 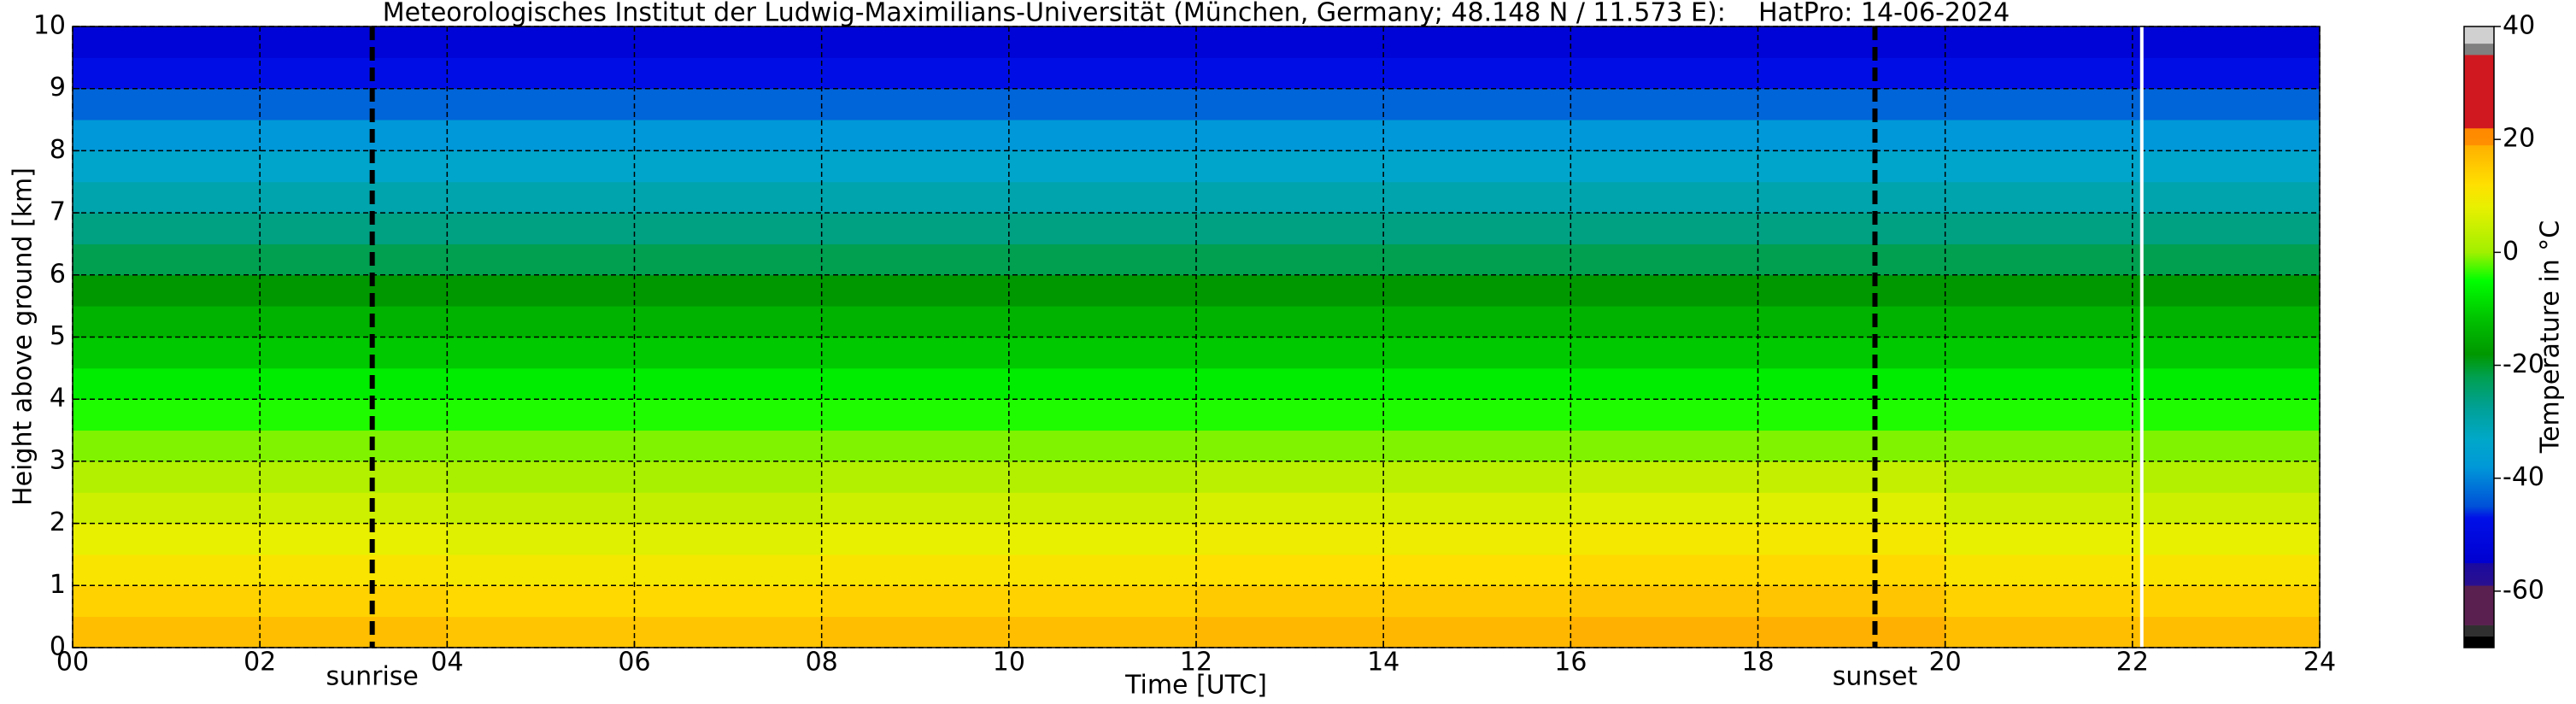 I want to click on y-tick-label: 10, so click(x=49, y=26).